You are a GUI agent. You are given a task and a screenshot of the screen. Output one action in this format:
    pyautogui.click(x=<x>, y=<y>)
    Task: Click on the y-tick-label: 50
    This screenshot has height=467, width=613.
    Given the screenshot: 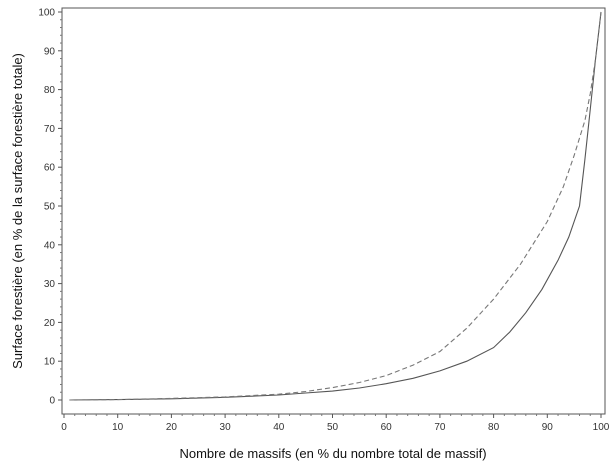 What is the action you would take?
    pyautogui.click(x=50, y=207)
    